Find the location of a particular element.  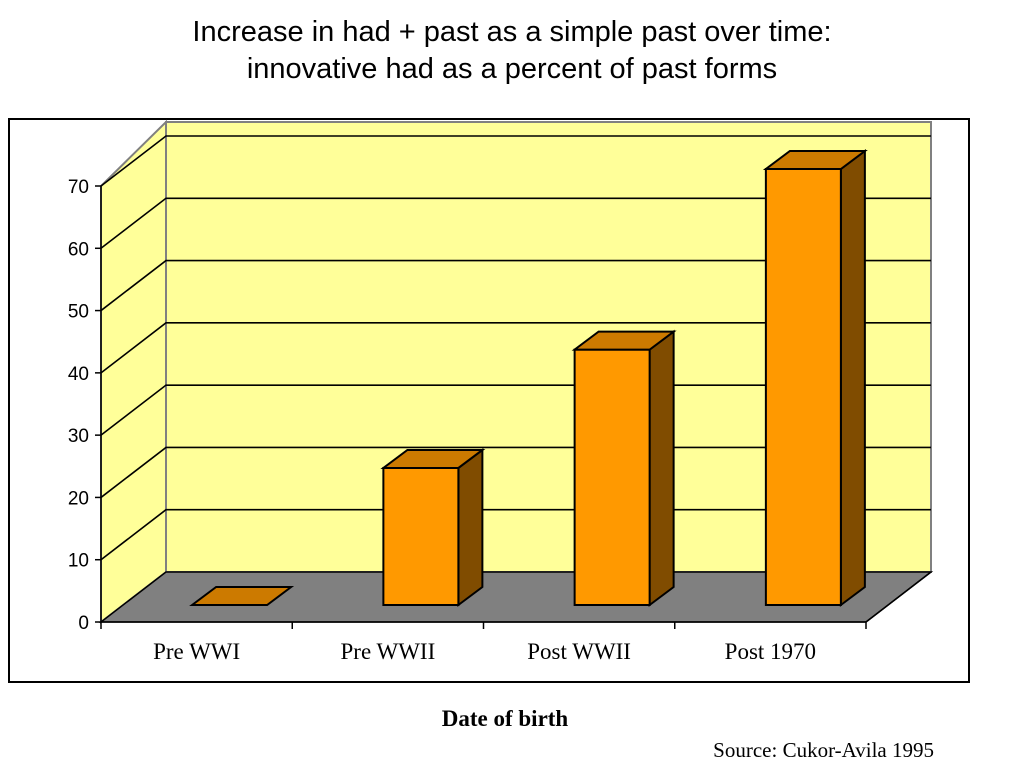

floor-edge is located at coordinates (898, 597).